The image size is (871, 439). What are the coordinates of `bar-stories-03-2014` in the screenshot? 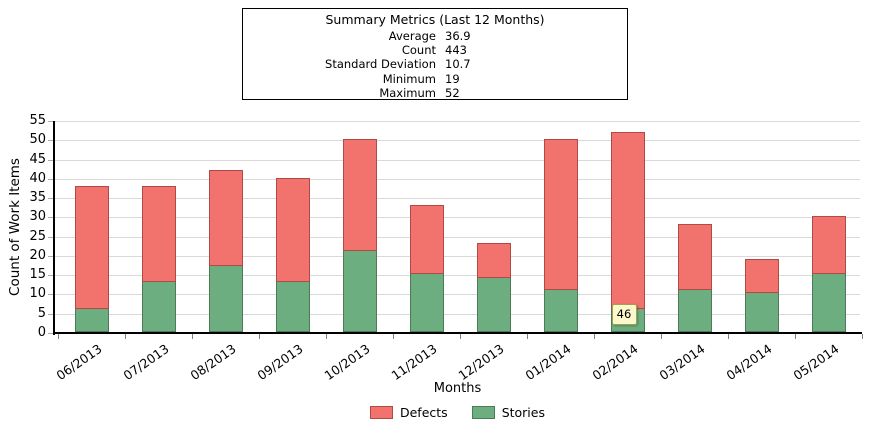 It's located at (694, 310).